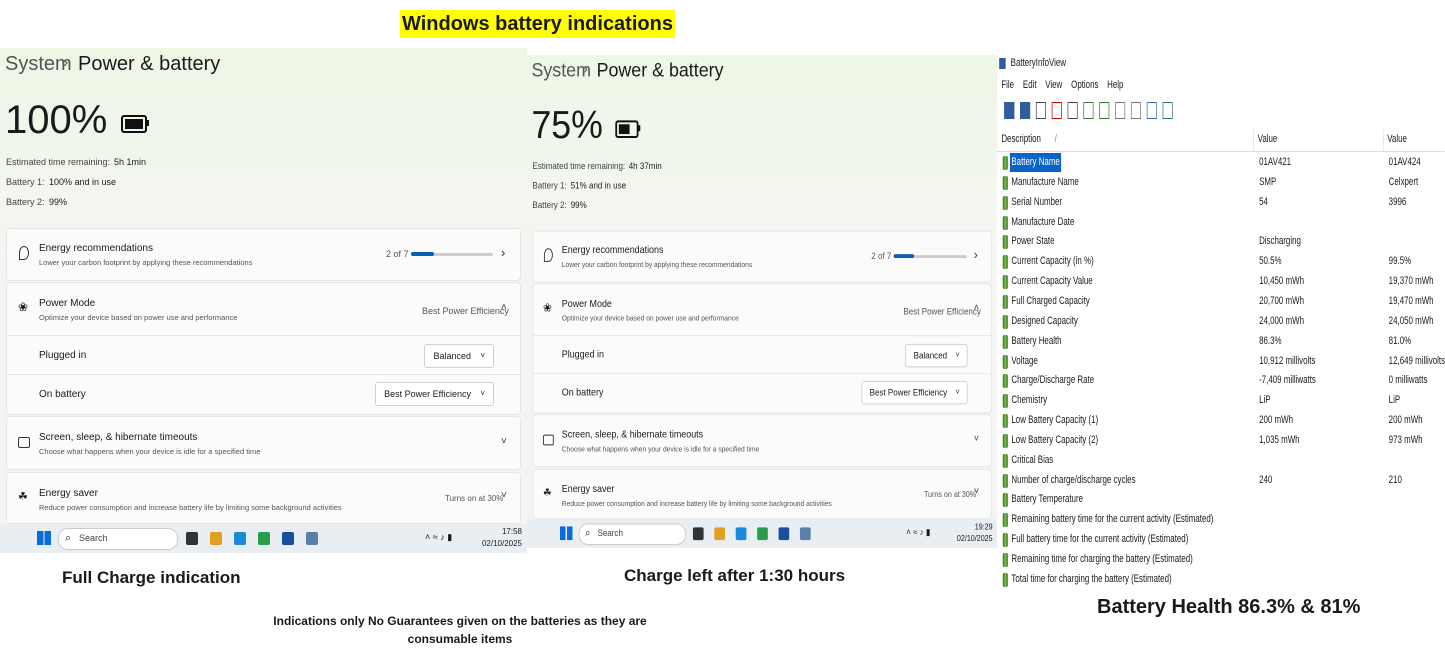 This screenshot has width=1445, height=653. What do you see at coordinates (735, 575) in the screenshot?
I see `caption: Charge left after 1:30 hours` at bounding box center [735, 575].